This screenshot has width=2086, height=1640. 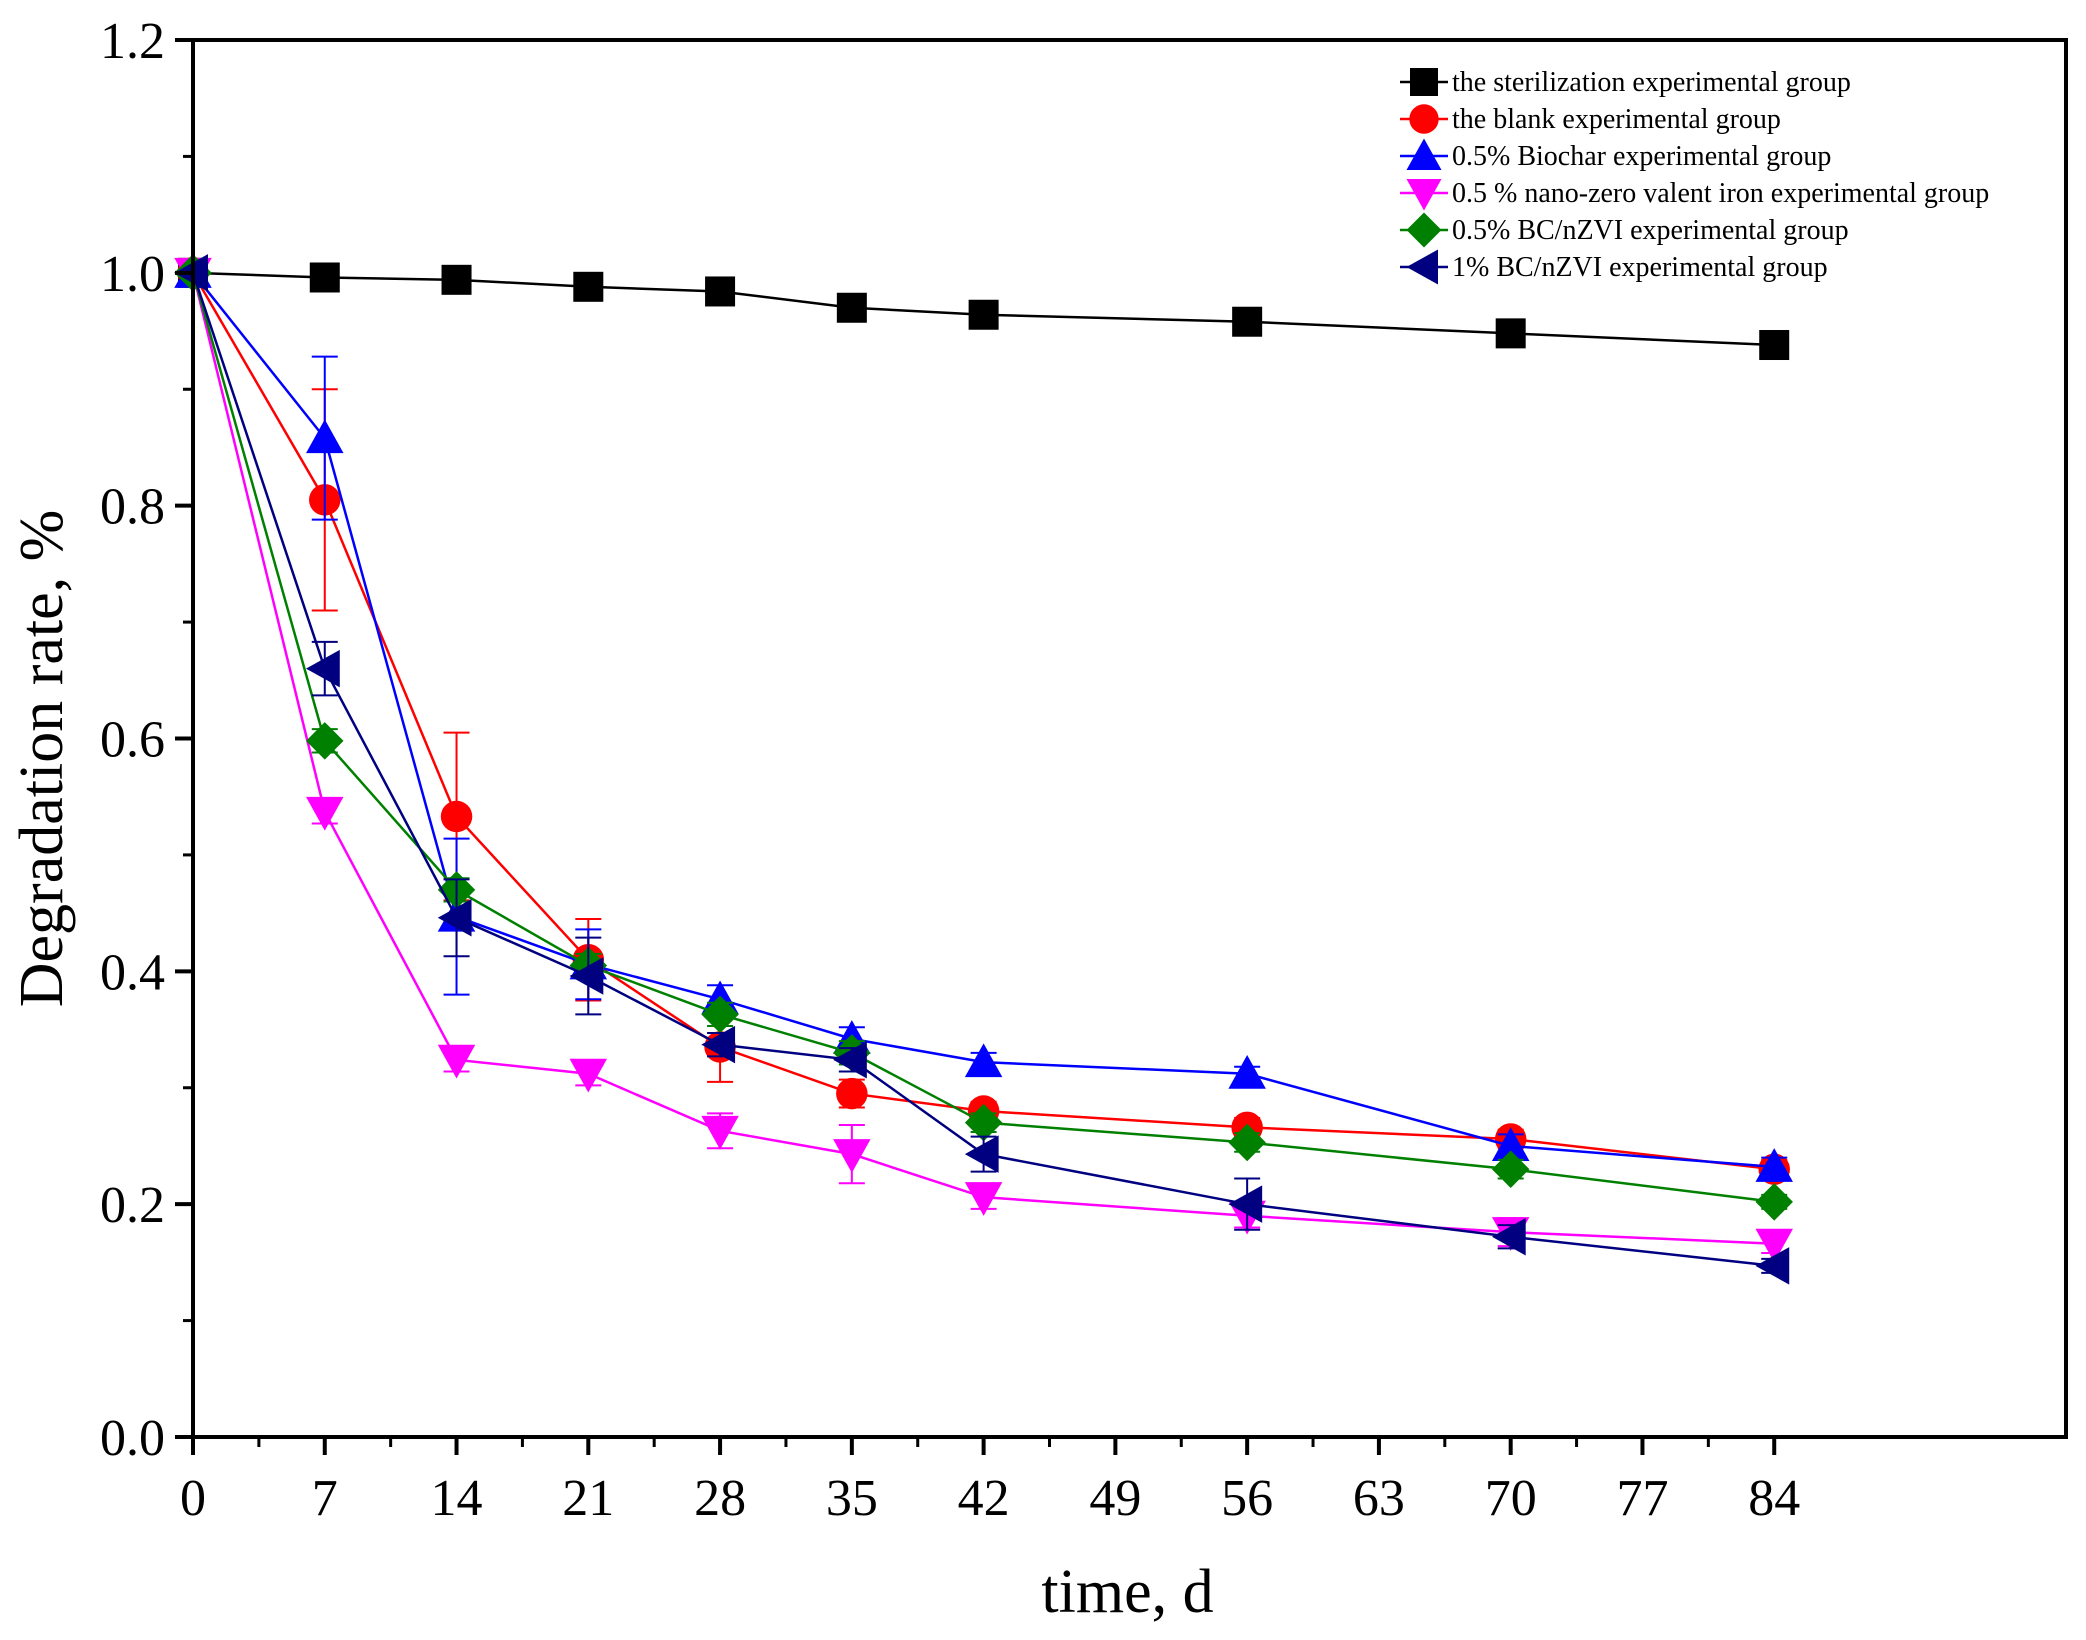 I want to click on x-tick-label: 70, so click(x=1511, y=1498).